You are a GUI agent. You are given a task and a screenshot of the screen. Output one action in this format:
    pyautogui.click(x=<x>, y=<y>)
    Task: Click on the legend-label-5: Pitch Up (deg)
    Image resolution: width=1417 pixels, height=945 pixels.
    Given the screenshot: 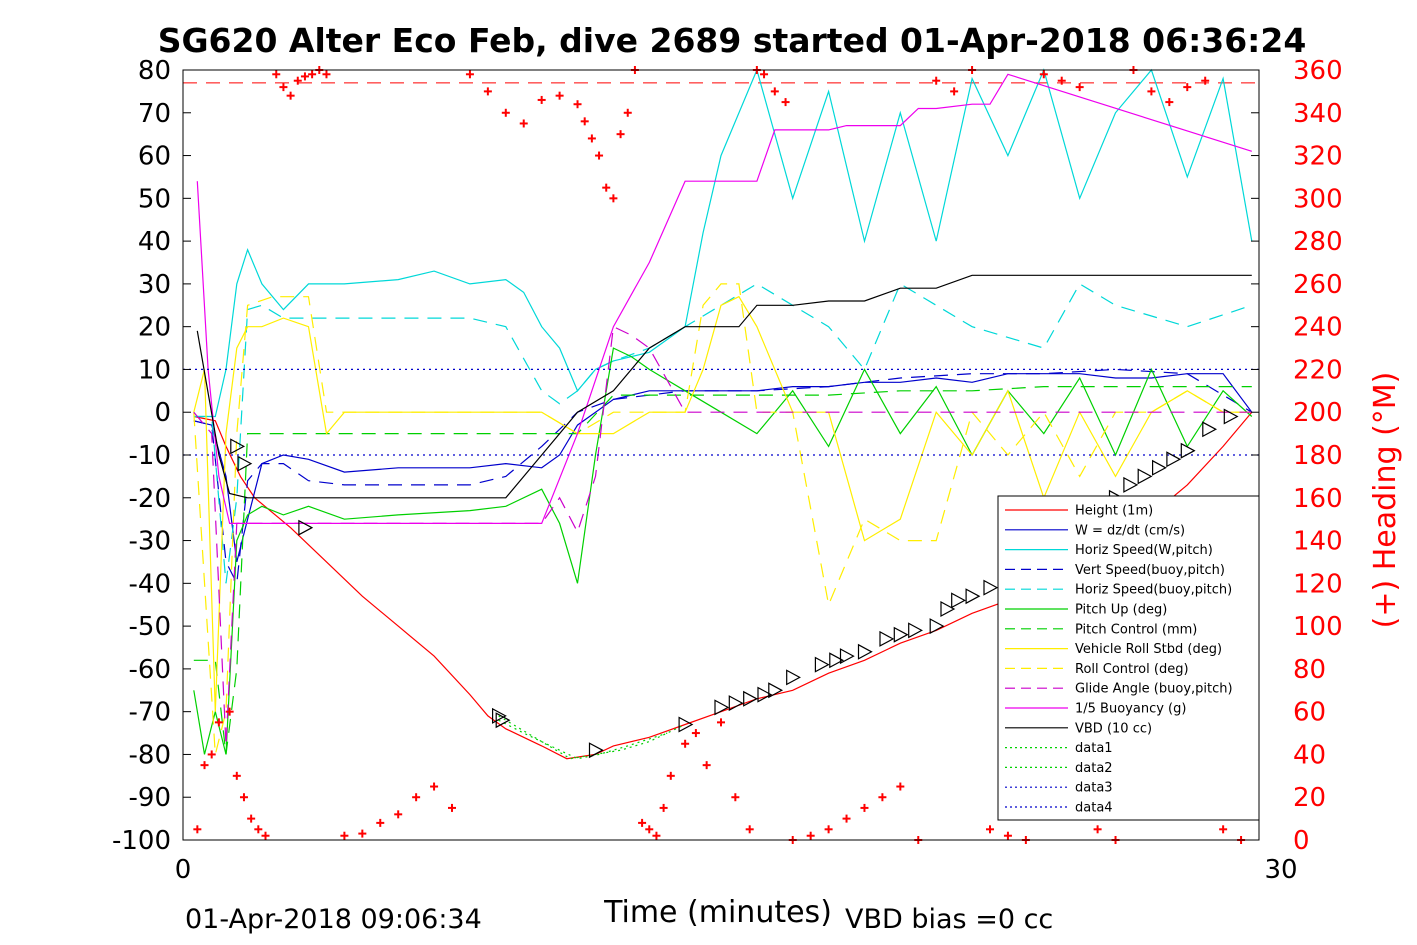 What is the action you would take?
    pyautogui.click(x=1121, y=610)
    